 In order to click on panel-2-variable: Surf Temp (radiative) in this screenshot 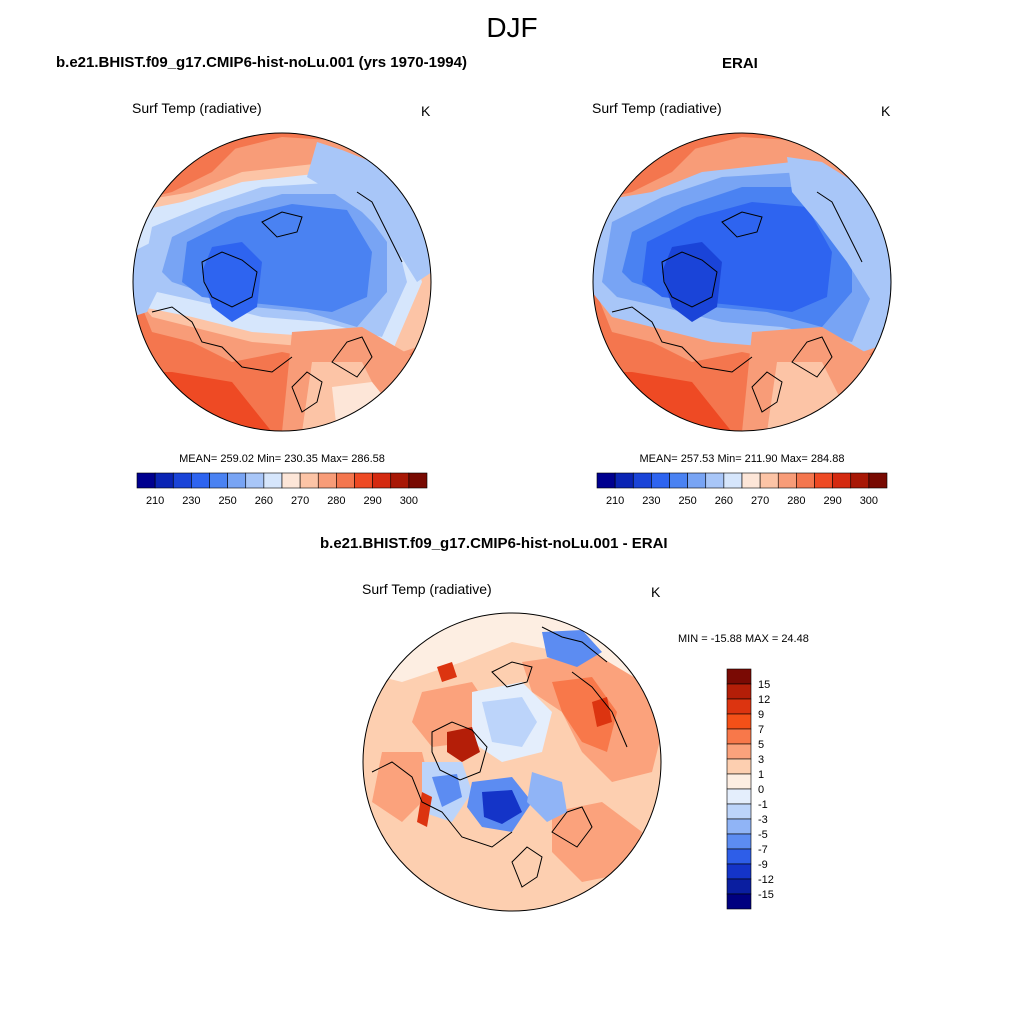, I will do `click(657, 108)`.